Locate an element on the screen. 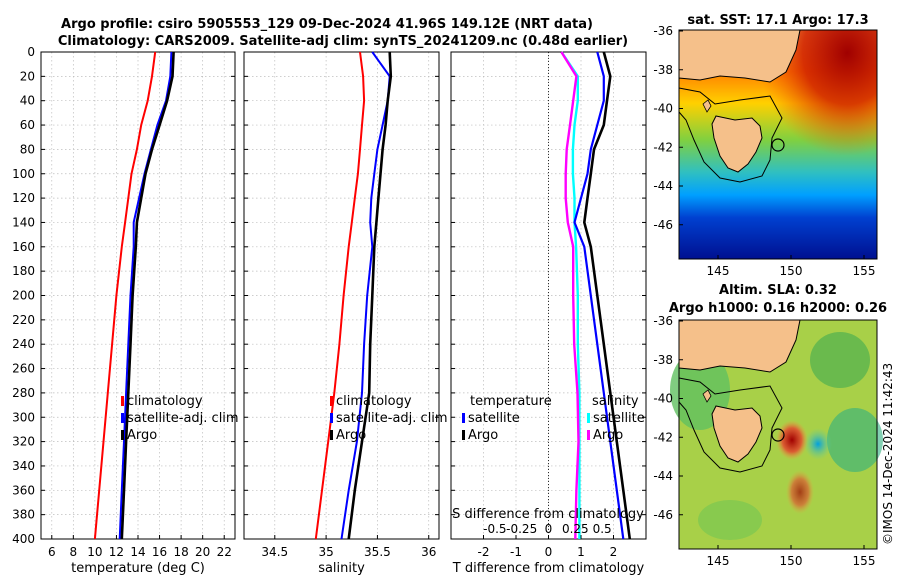 The height and width of the screenshot is (580, 900). sla-feature-ne is located at coordinates (840, 360).